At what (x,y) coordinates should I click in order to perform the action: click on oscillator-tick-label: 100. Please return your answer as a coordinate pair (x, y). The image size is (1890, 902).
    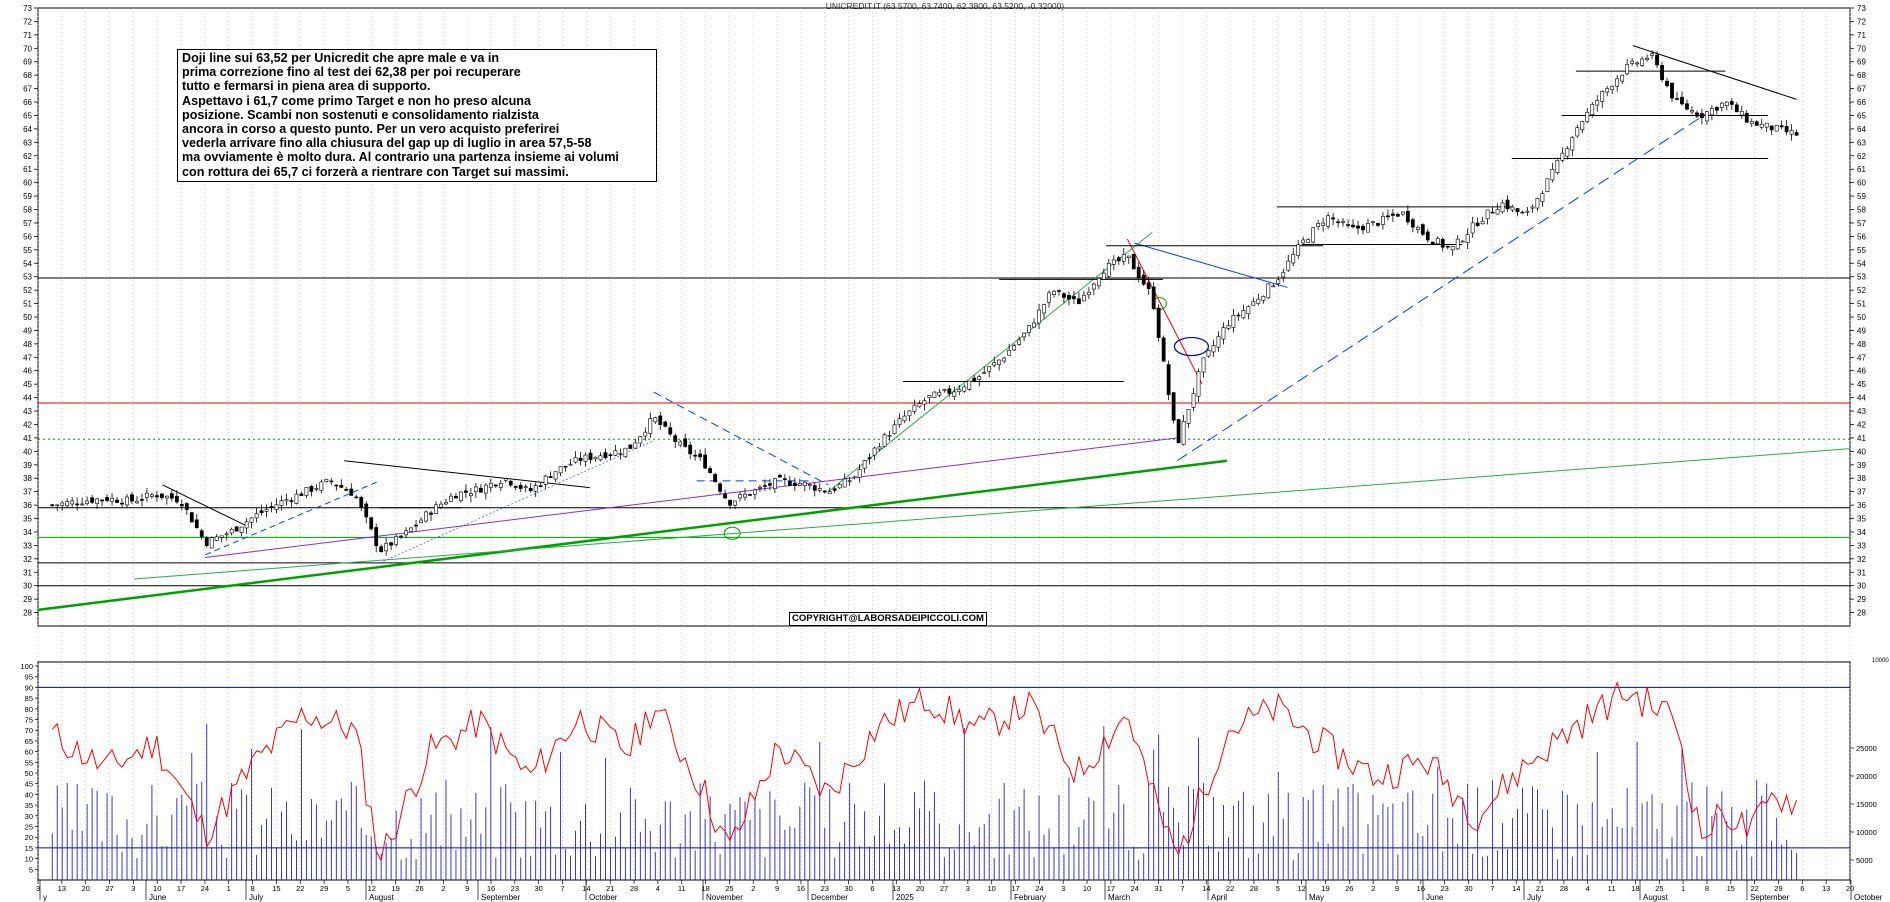
    Looking at the image, I should click on (26, 666).